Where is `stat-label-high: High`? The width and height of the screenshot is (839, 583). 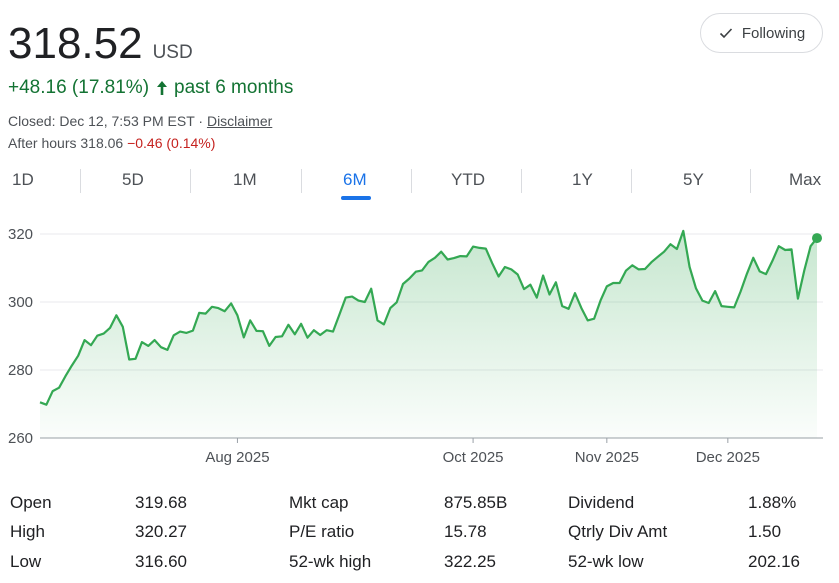
stat-label-high: High is located at coordinates (27, 531).